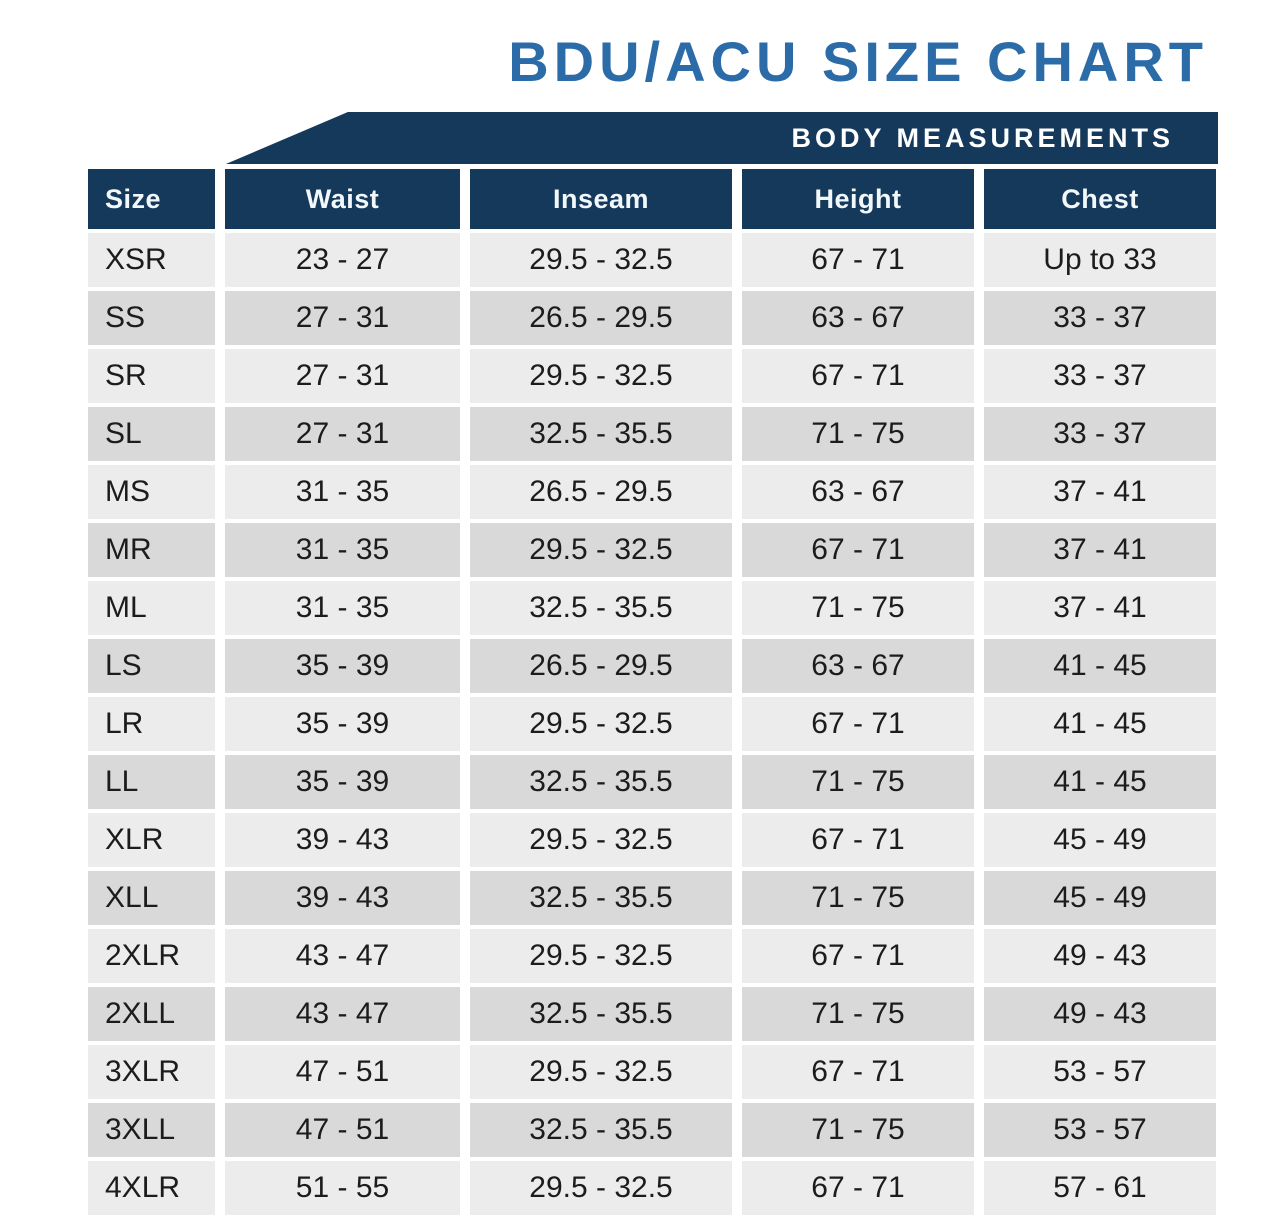 The height and width of the screenshot is (1221, 1280). What do you see at coordinates (858, 199) in the screenshot?
I see `column-header-height: Height` at bounding box center [858, 199].